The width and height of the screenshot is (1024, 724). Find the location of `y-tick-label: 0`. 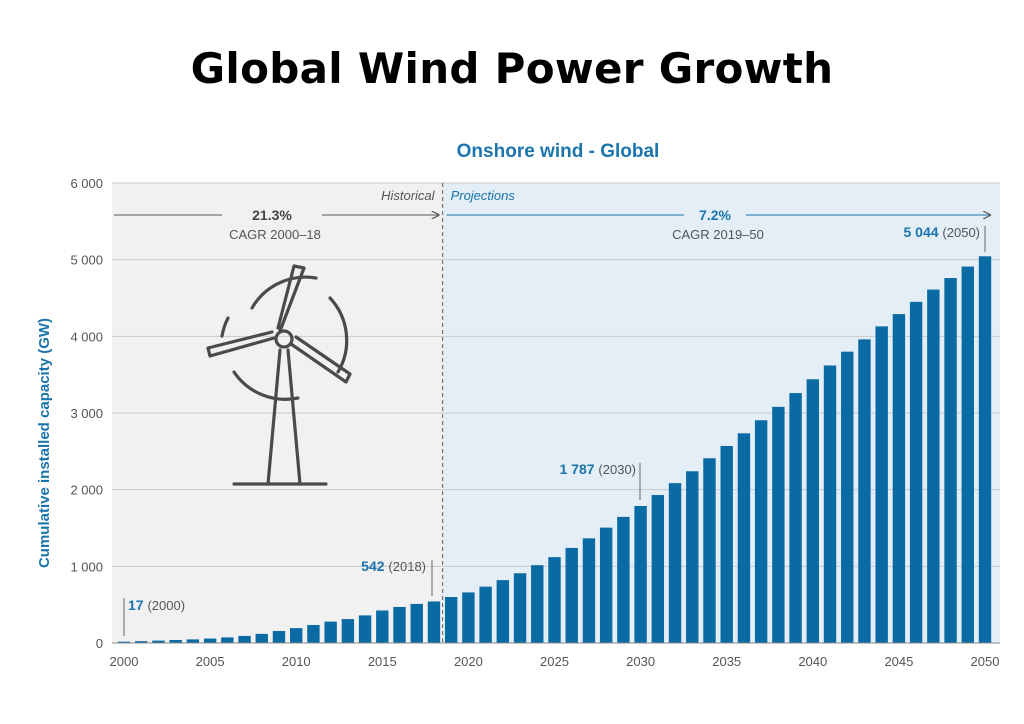

y-tick-label: 0 is located at coordinates (99, 643).